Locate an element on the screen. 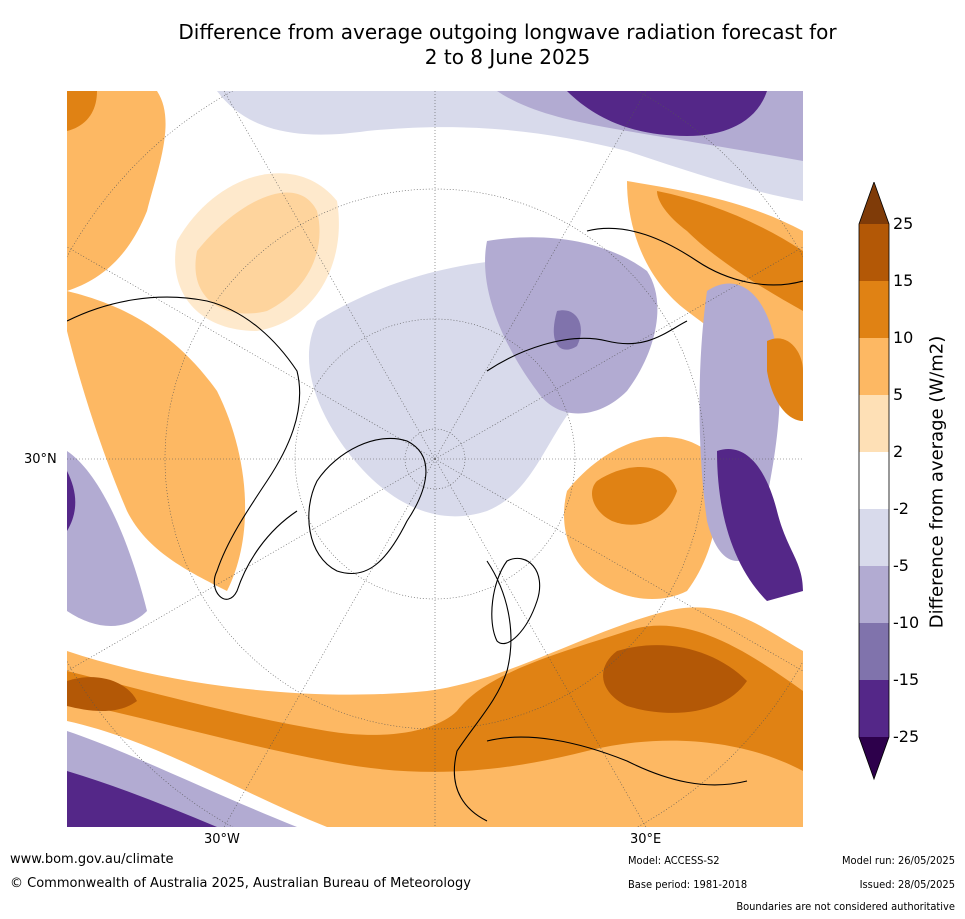  coast-siberia is located at coordinates (587, 346).